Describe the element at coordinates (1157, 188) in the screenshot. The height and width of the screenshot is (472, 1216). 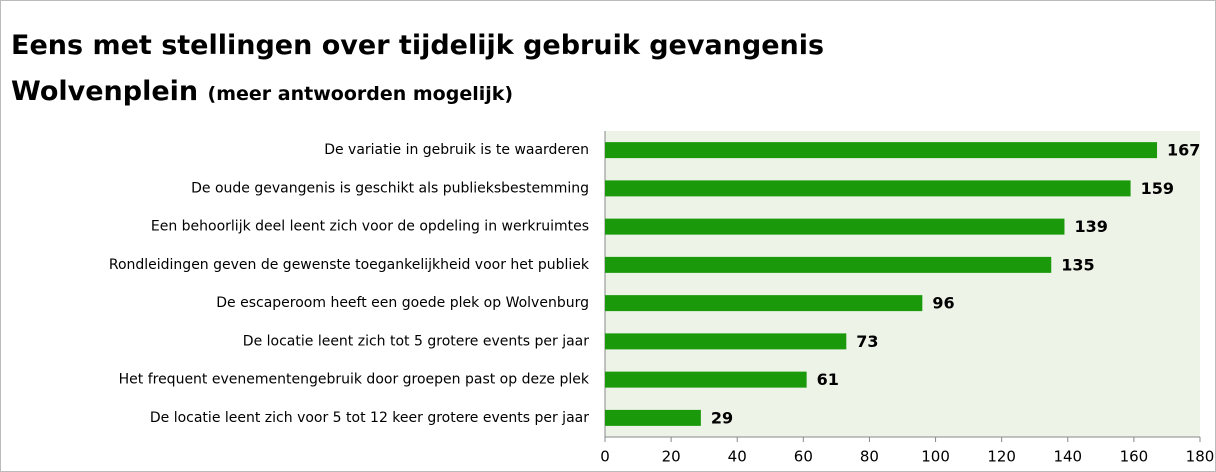
I see `data-label: 159` at that location.